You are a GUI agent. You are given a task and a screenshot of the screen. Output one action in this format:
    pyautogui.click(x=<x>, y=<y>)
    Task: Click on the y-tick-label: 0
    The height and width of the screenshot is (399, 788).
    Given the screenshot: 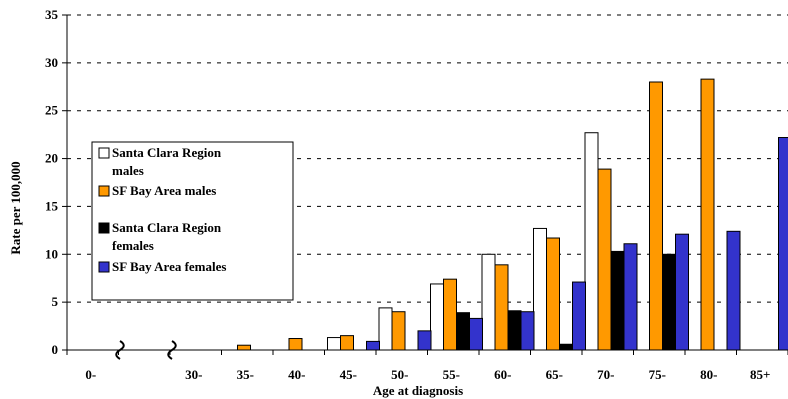 What is the action you would take?
    pyautogui.click(x=55, y=349)
    